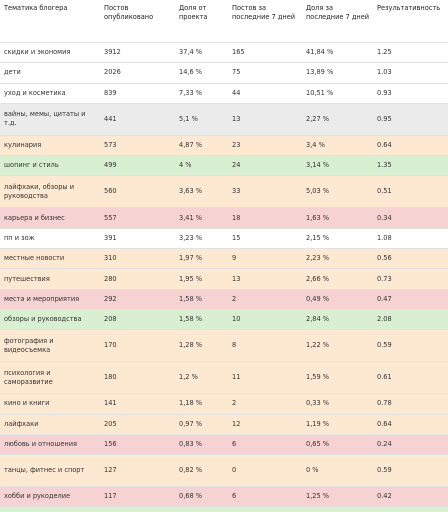  Describe the element at coordinates (410, 218) in the screenshot. I see `value-cell: 0.34` at that location.